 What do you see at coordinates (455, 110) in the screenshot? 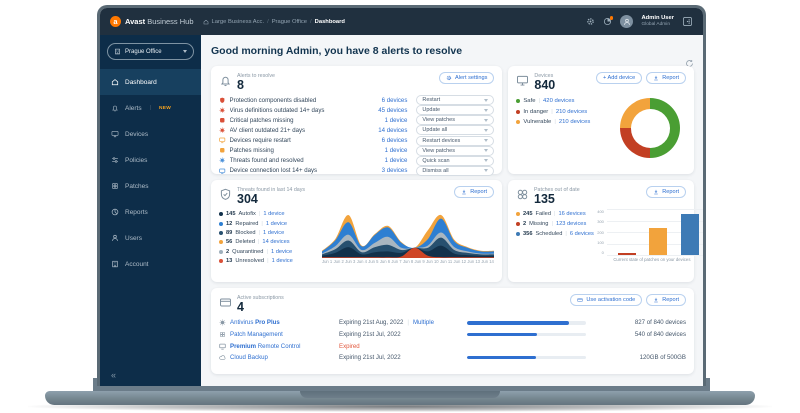
I see `alert-action-select: Update` at bounding box center [455, 110].